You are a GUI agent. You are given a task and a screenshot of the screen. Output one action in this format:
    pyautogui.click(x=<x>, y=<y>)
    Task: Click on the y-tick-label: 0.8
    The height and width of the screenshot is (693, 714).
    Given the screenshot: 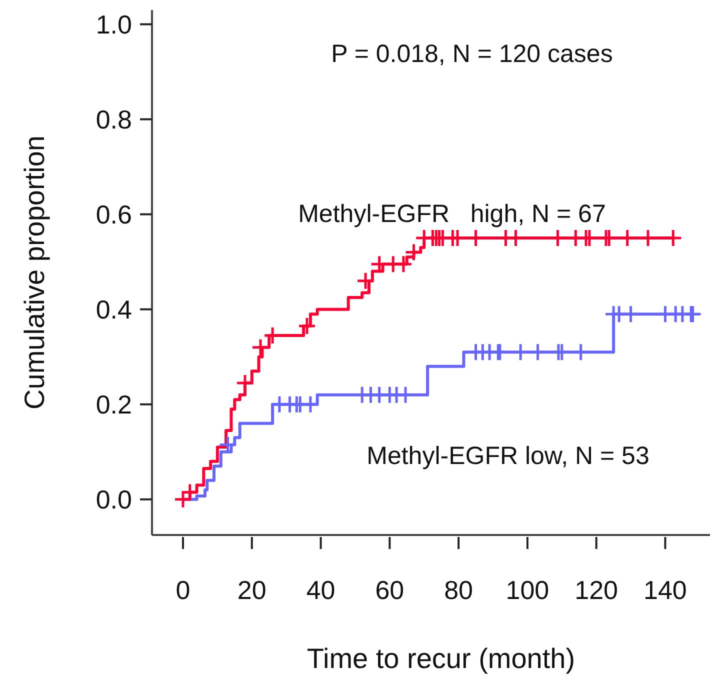 What is the action you would take?
    pyautogui.click(x=114, y=119)
    